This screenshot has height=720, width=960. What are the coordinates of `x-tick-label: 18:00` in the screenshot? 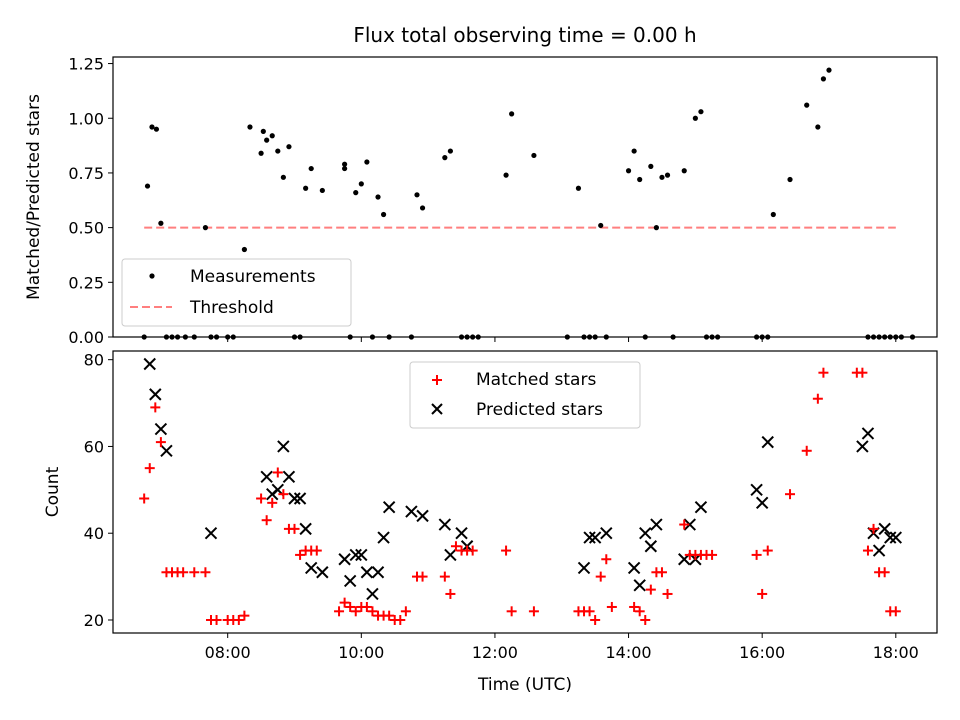 It's located at (896, 652).